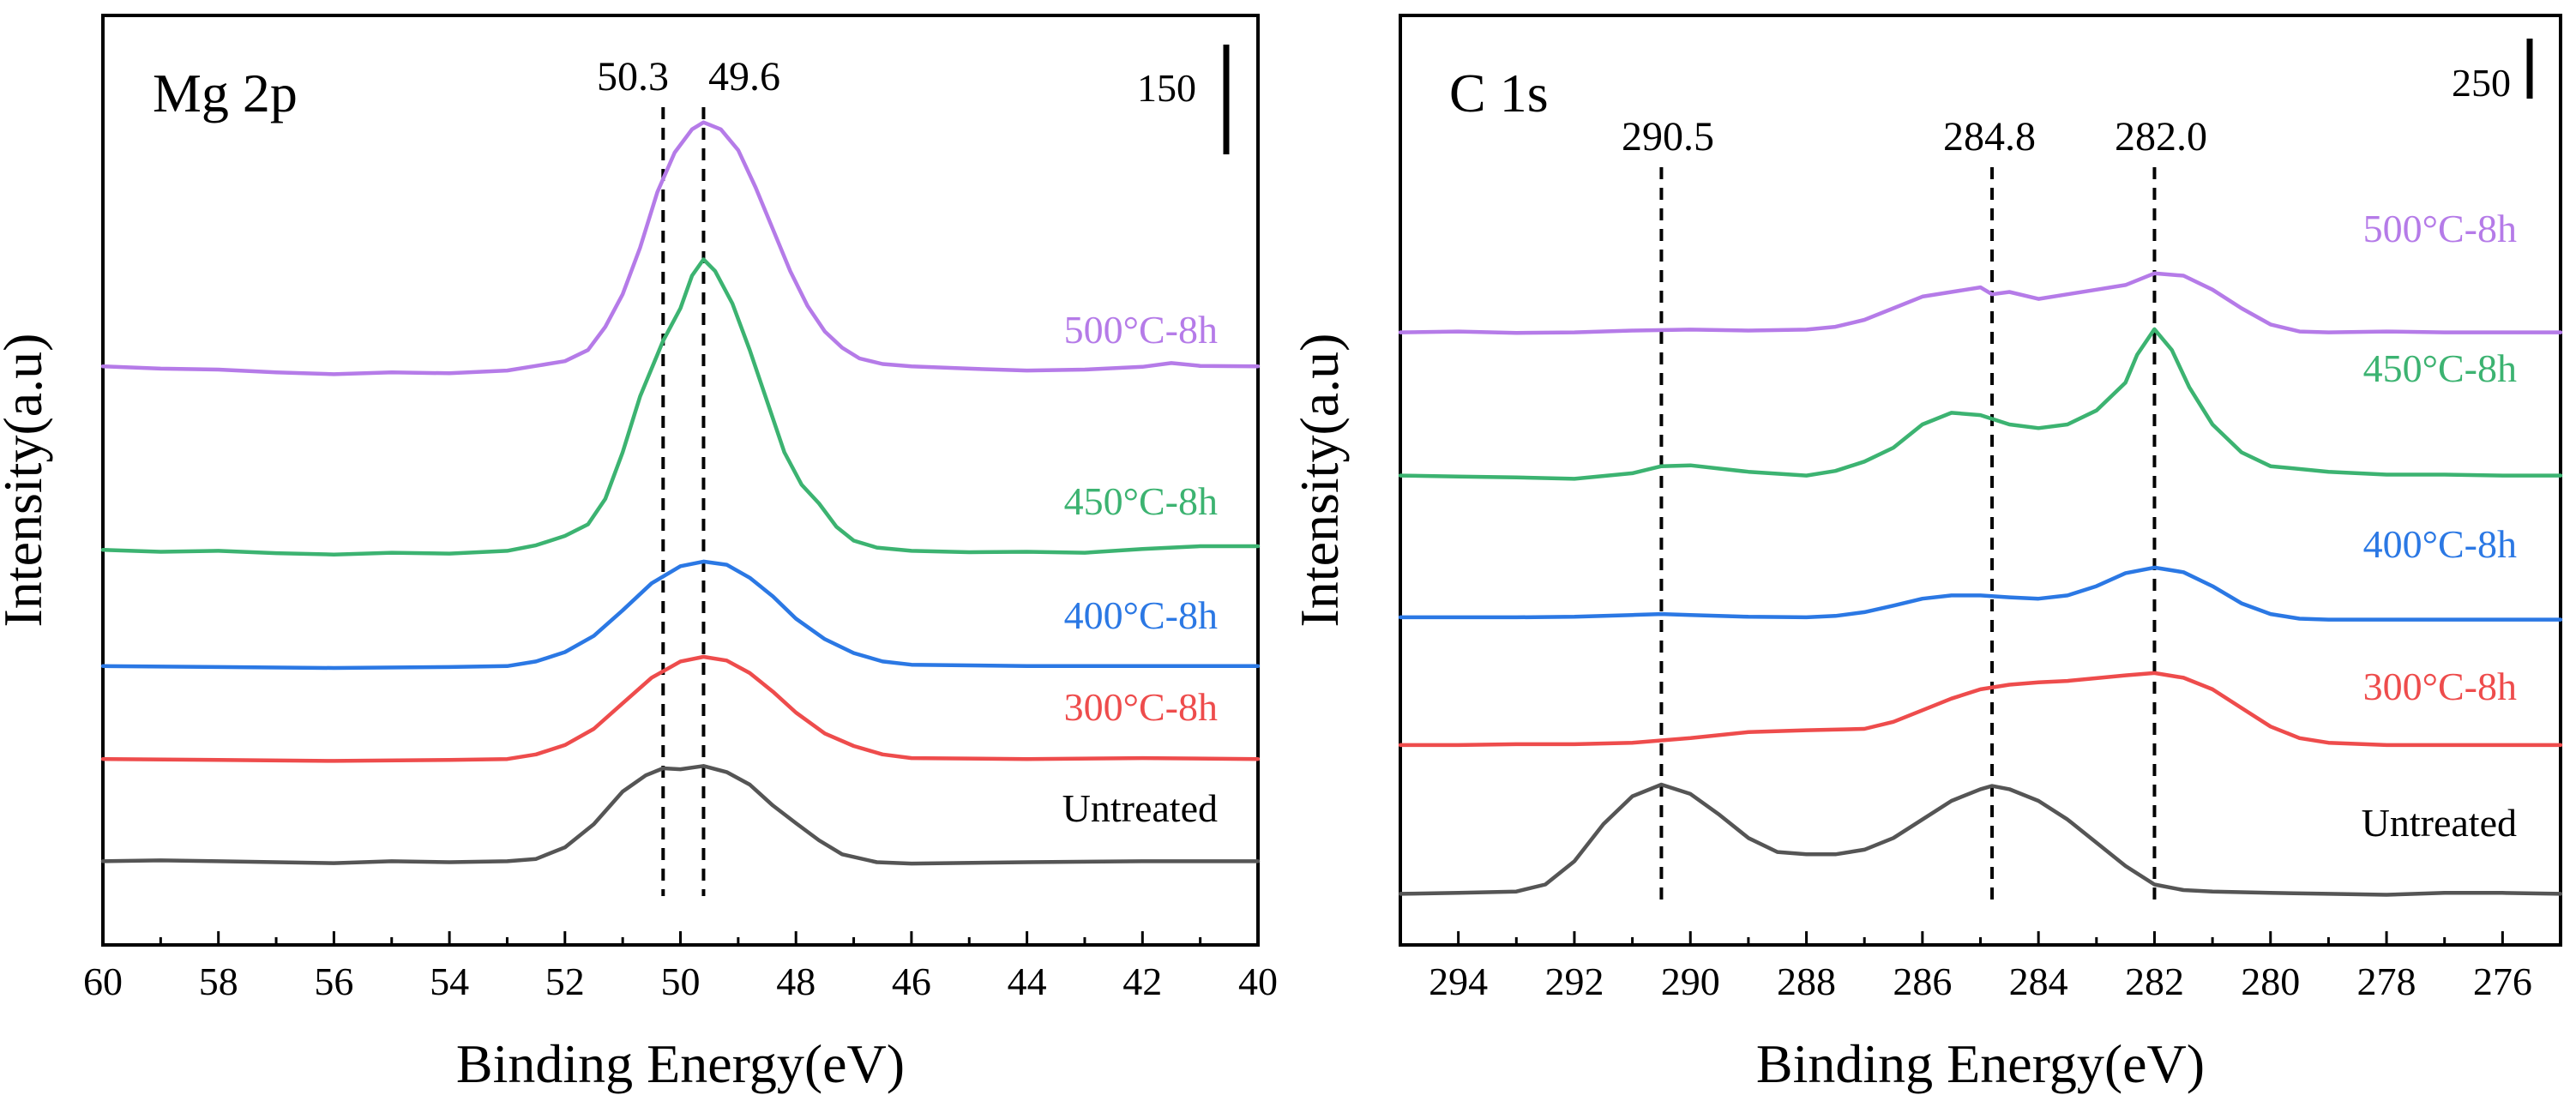  What do you see at coordinates (226, 93) in the screenshot?
I see `panel-title: Mg 2p` at bounding box center [226, 93].